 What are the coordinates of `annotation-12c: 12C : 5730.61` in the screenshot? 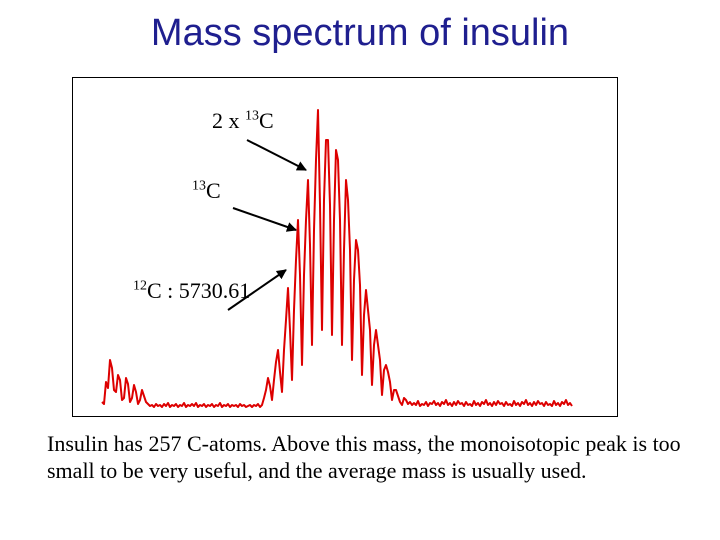 It's located at (191, 291).